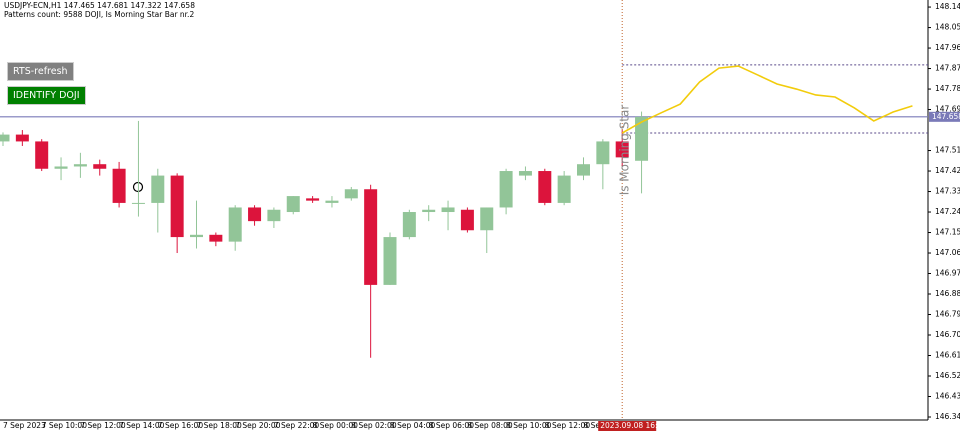 The width and height of the screenshot is (960, 432). I want to click on x-tick-label: 8 Sep 08:00, so click(490, 425).